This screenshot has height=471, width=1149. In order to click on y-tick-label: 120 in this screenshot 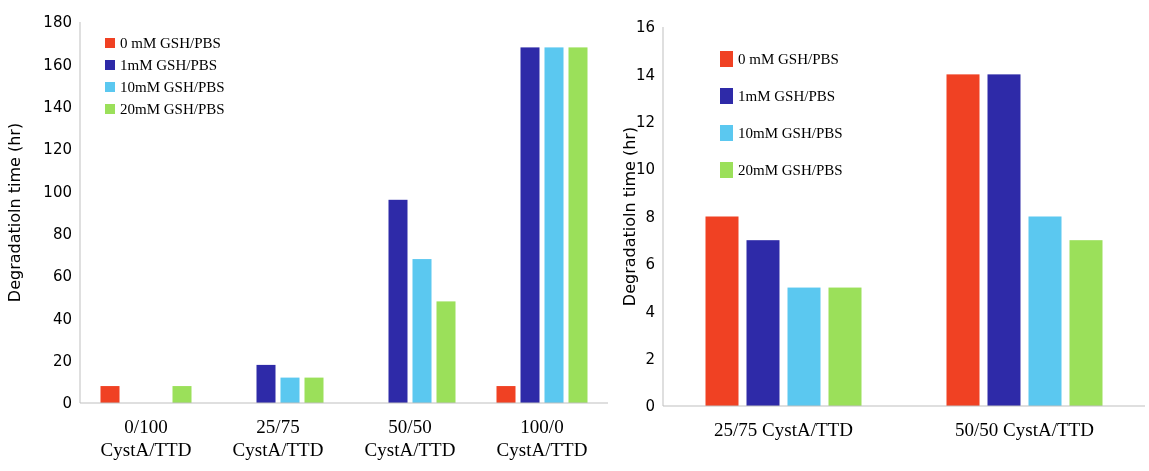, I will do `click(57, 149)`.